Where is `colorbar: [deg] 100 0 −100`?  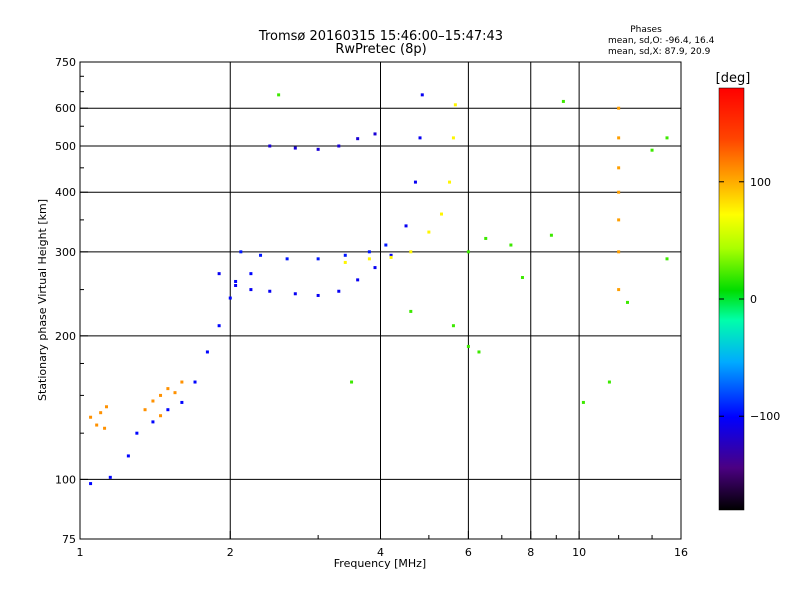 colorbar: [deg] 100 0 −100 is located at coordinates (748, 291).